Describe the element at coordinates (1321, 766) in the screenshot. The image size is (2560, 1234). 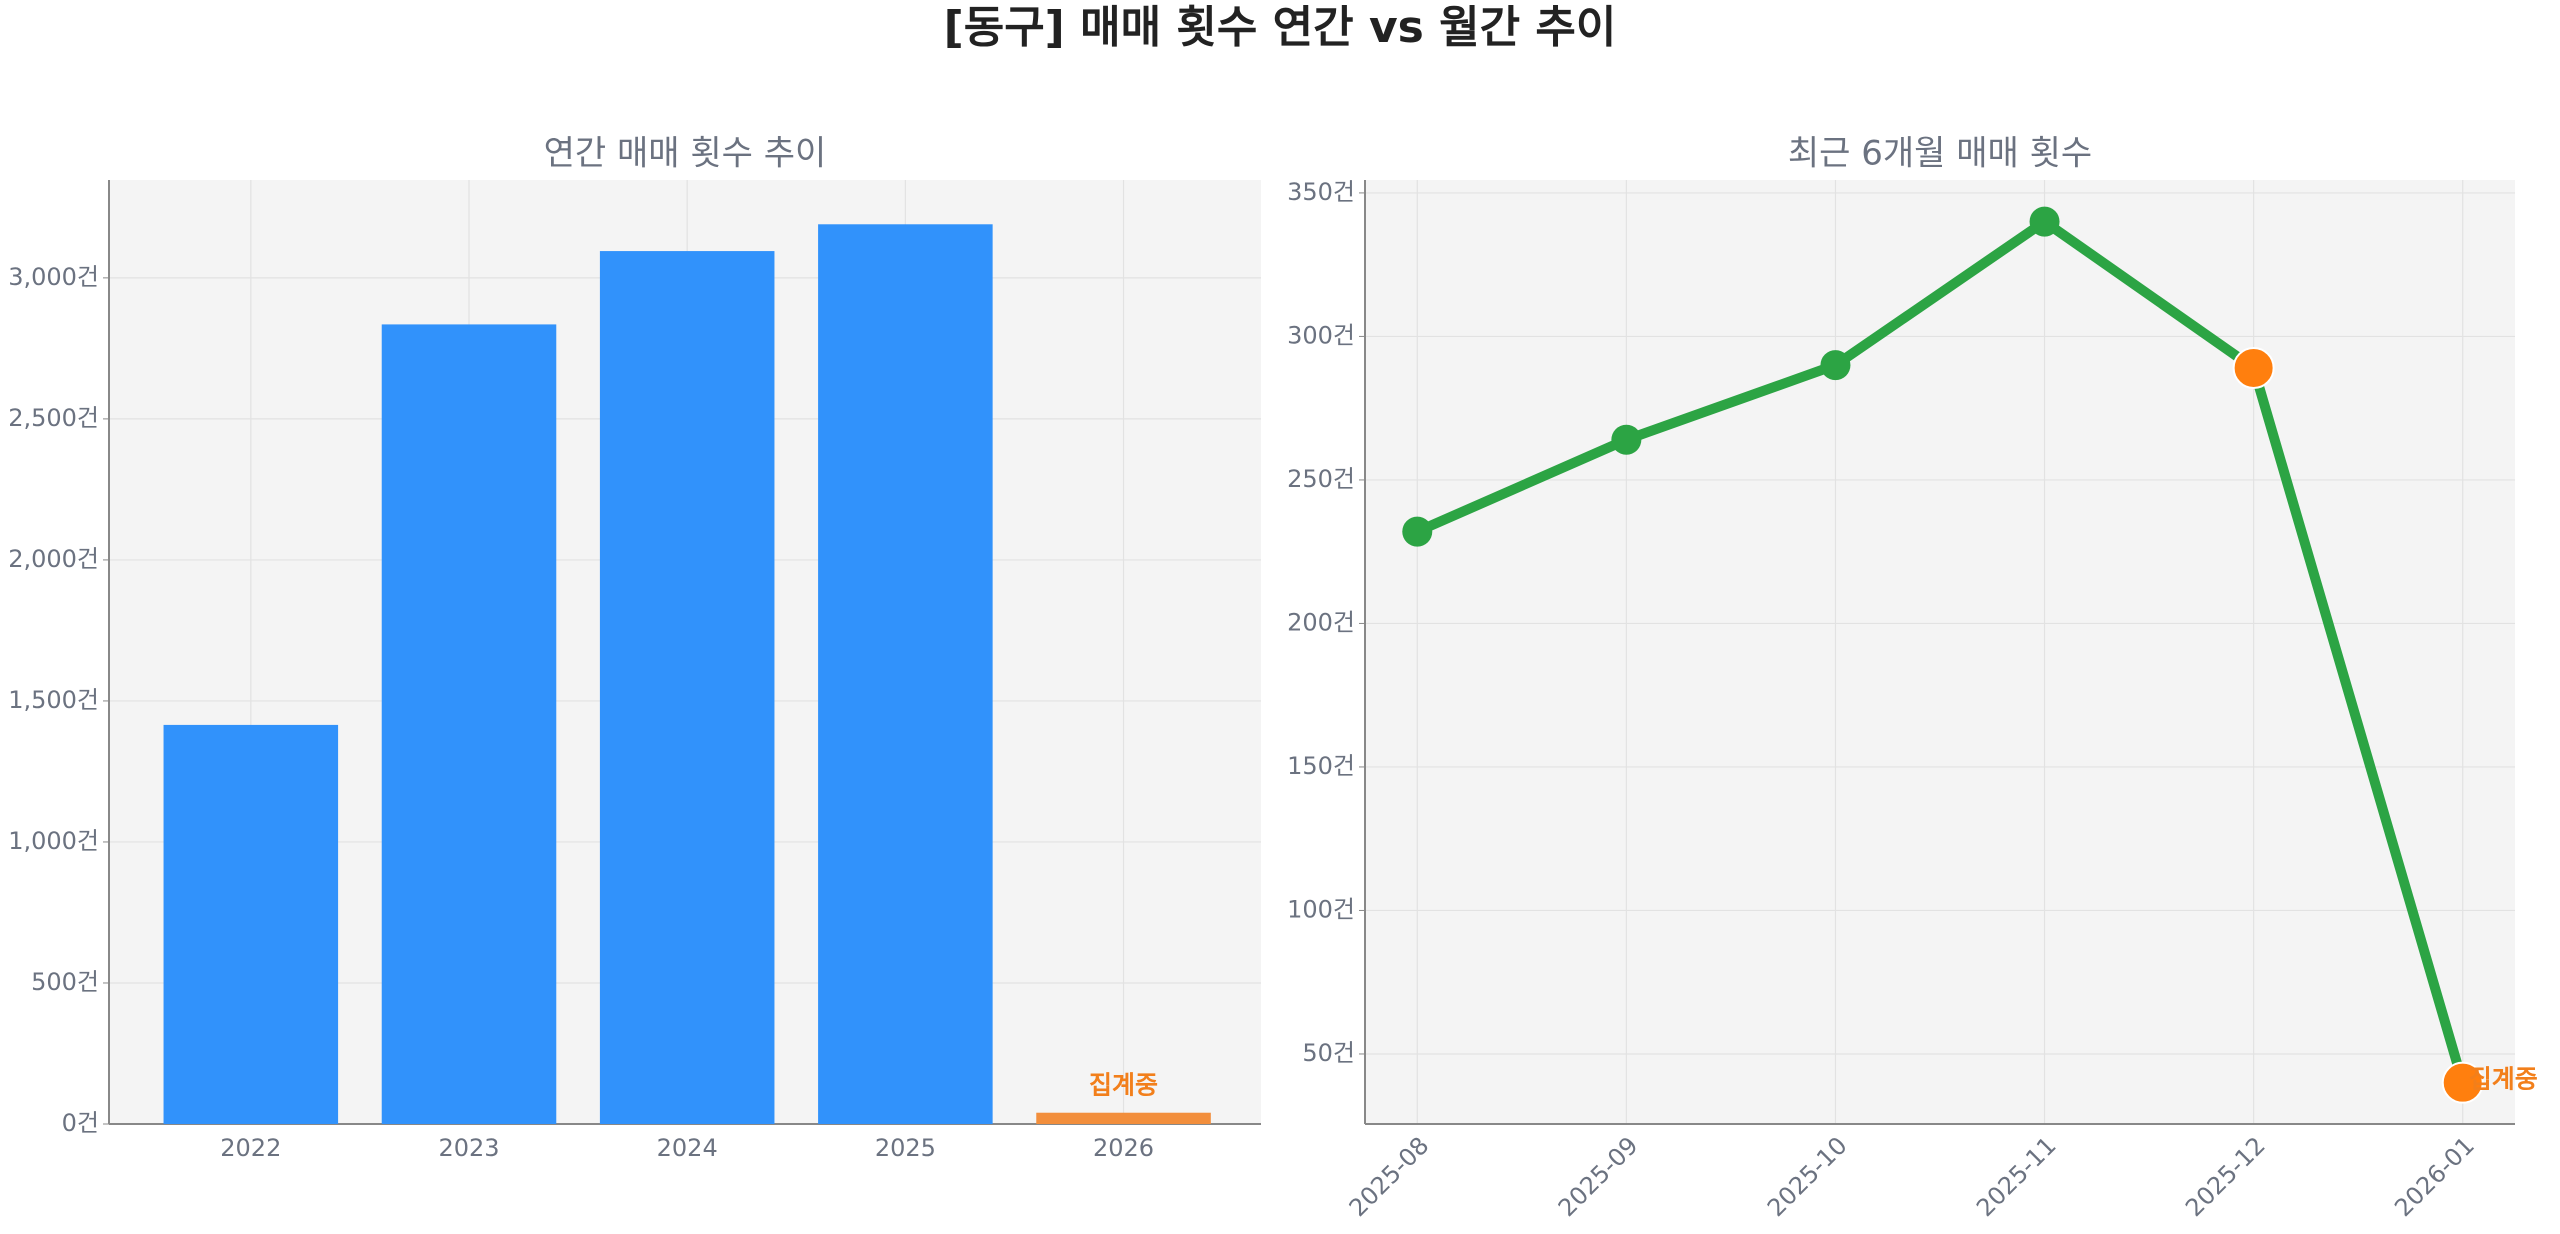
I see `y-tick-label: 150건` at that location.